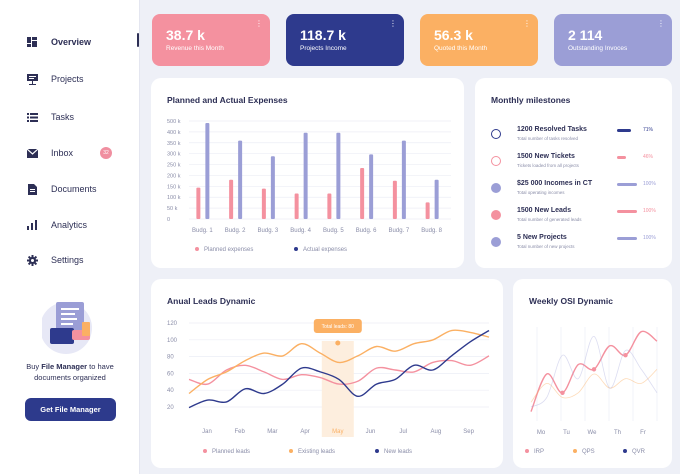 The width and height of the screenshot is (680, 474). I want to click on inbox-count-badge: 32, so click(106, 153).